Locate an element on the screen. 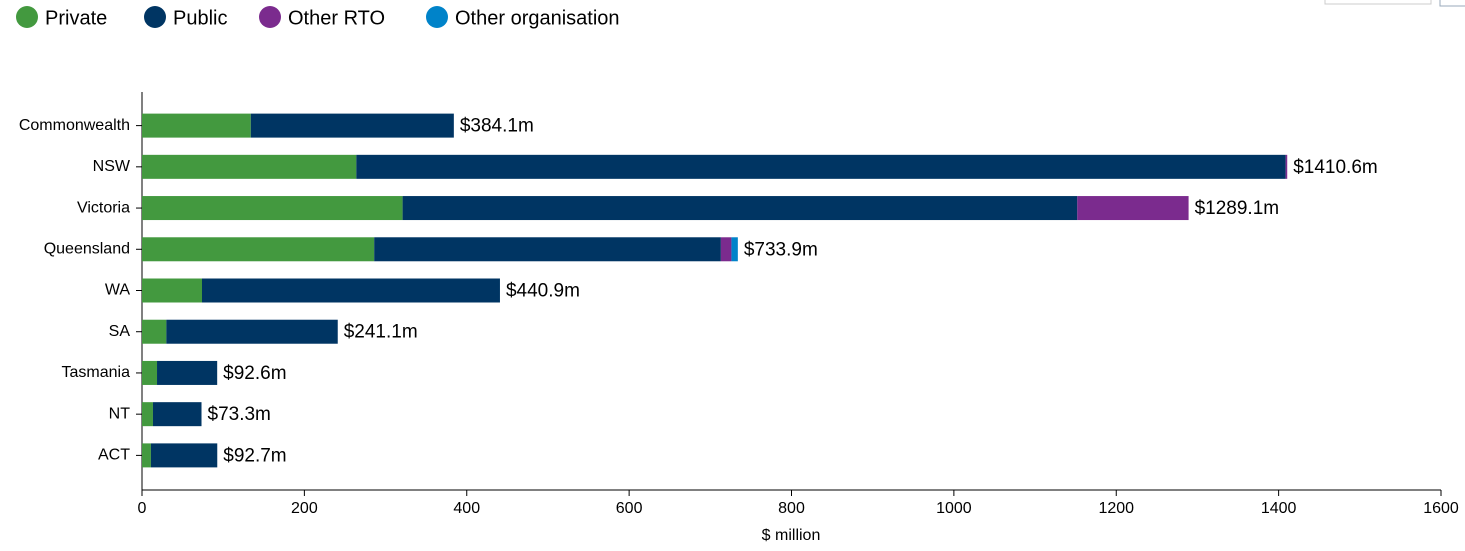 The width and height of the screenshot is (1465, 551). x-tick-label: 600 is located at coordinates (629, 508).